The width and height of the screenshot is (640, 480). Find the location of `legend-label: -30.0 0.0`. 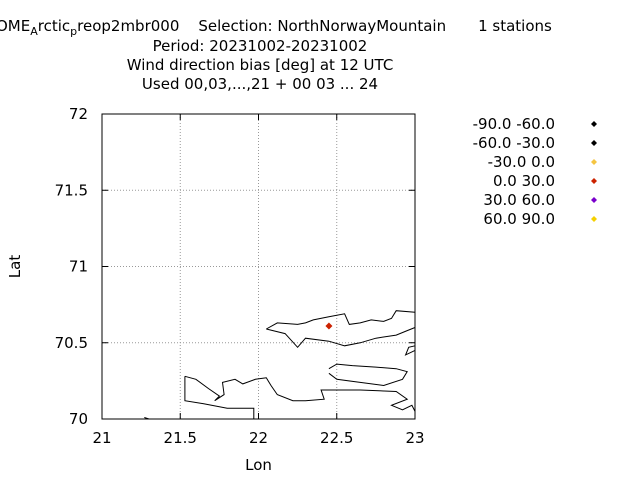

legend-label: -30.0 0.0 is located at coordinates (521, 162).